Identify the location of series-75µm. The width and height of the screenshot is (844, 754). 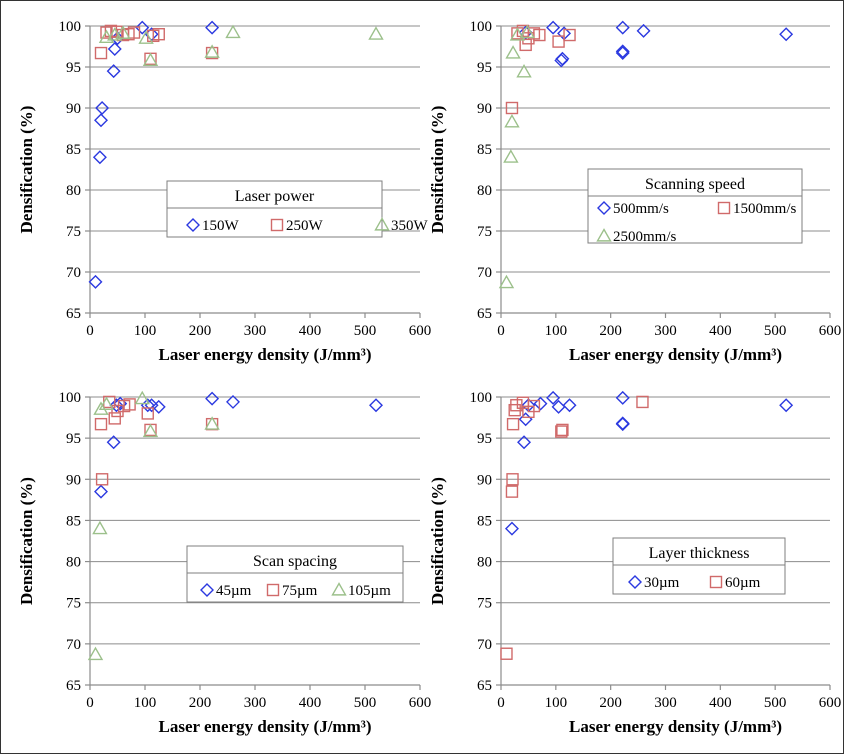
(156, 440).